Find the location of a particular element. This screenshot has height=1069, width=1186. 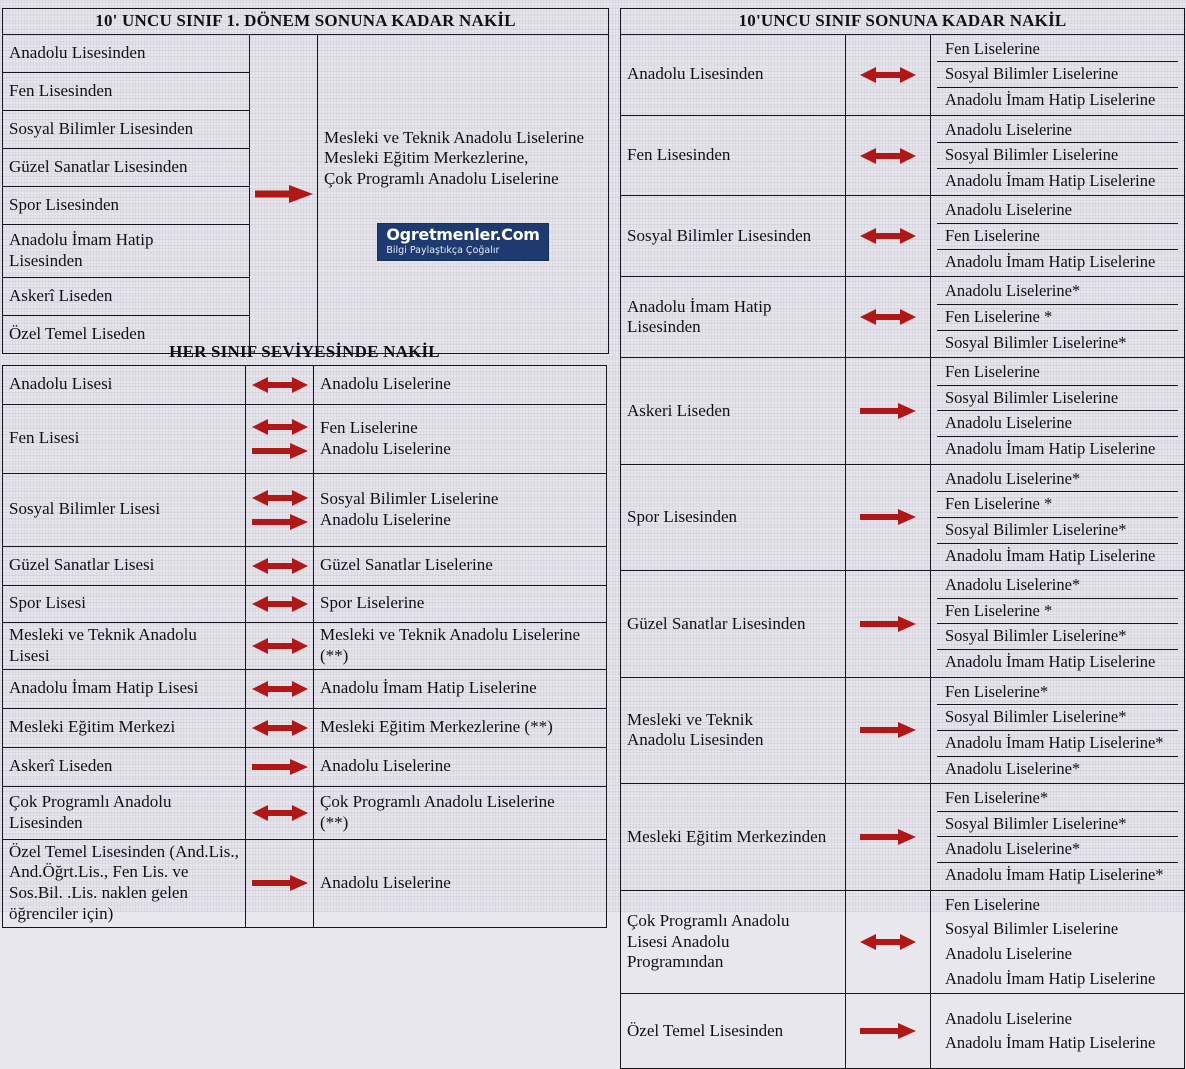

target-line: Mesleki Eğitim Merkezlerine, is located at coordinates (426, 158).